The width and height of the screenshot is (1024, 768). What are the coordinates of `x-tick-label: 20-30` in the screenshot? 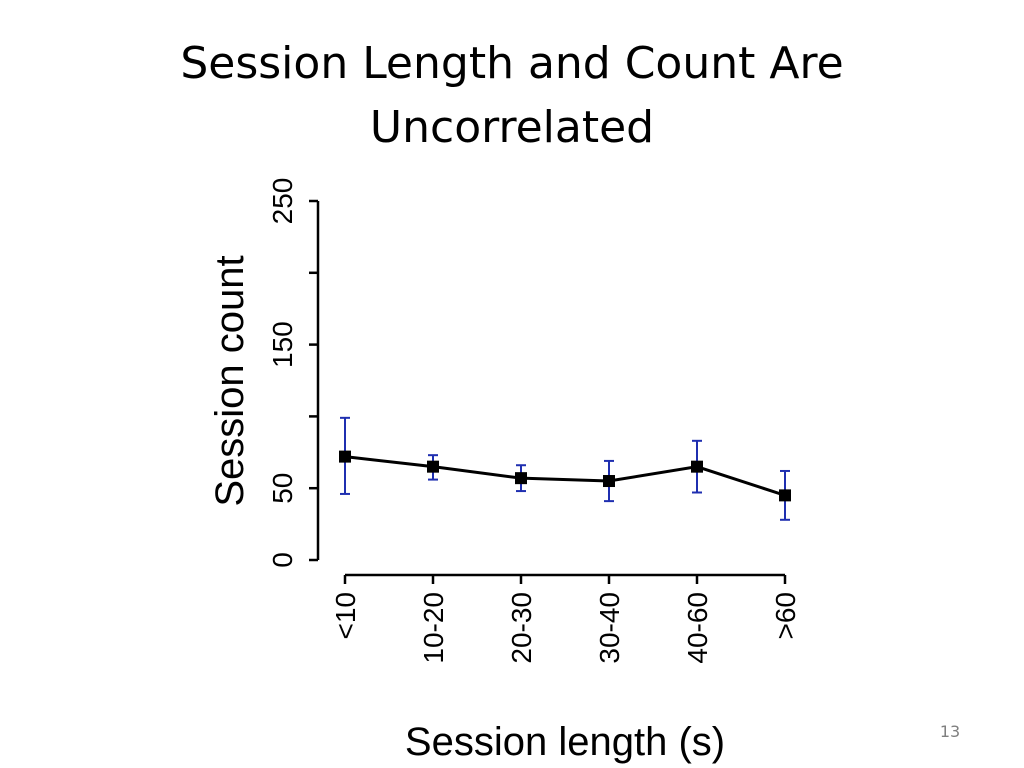 It's located at (521, 628).